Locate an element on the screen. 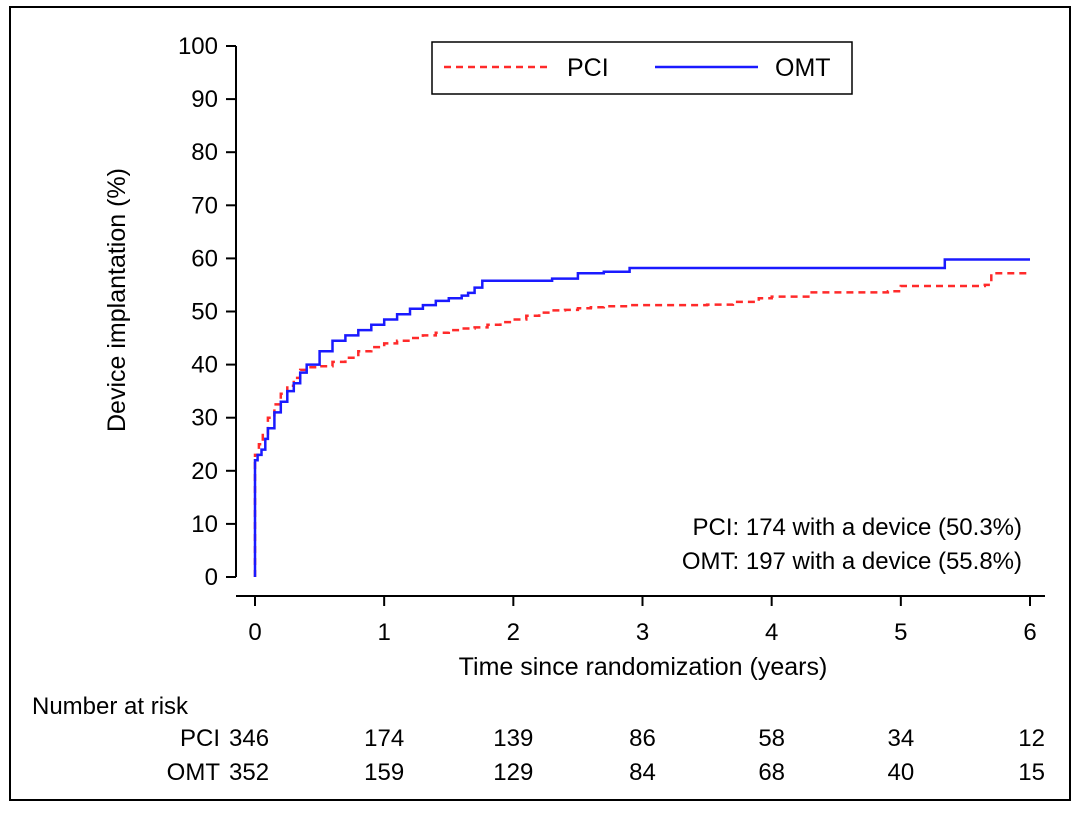 This screenshot has width=1080, height=825. x-tick-label: 5 is located at coordinates (900, 632).